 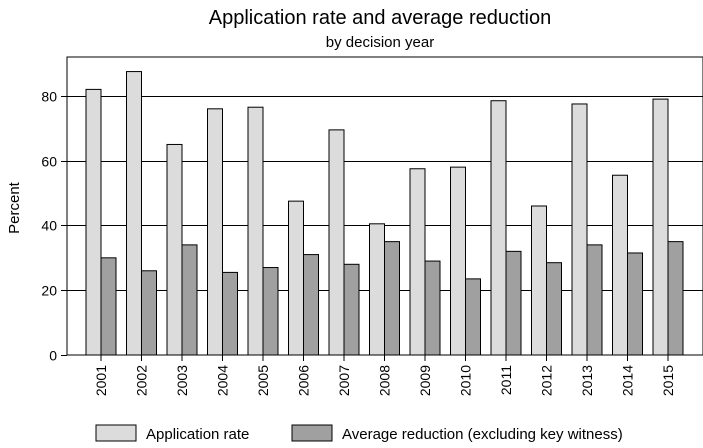 I want to click on bar-application-rate-2008, so click(x=377, y=289).